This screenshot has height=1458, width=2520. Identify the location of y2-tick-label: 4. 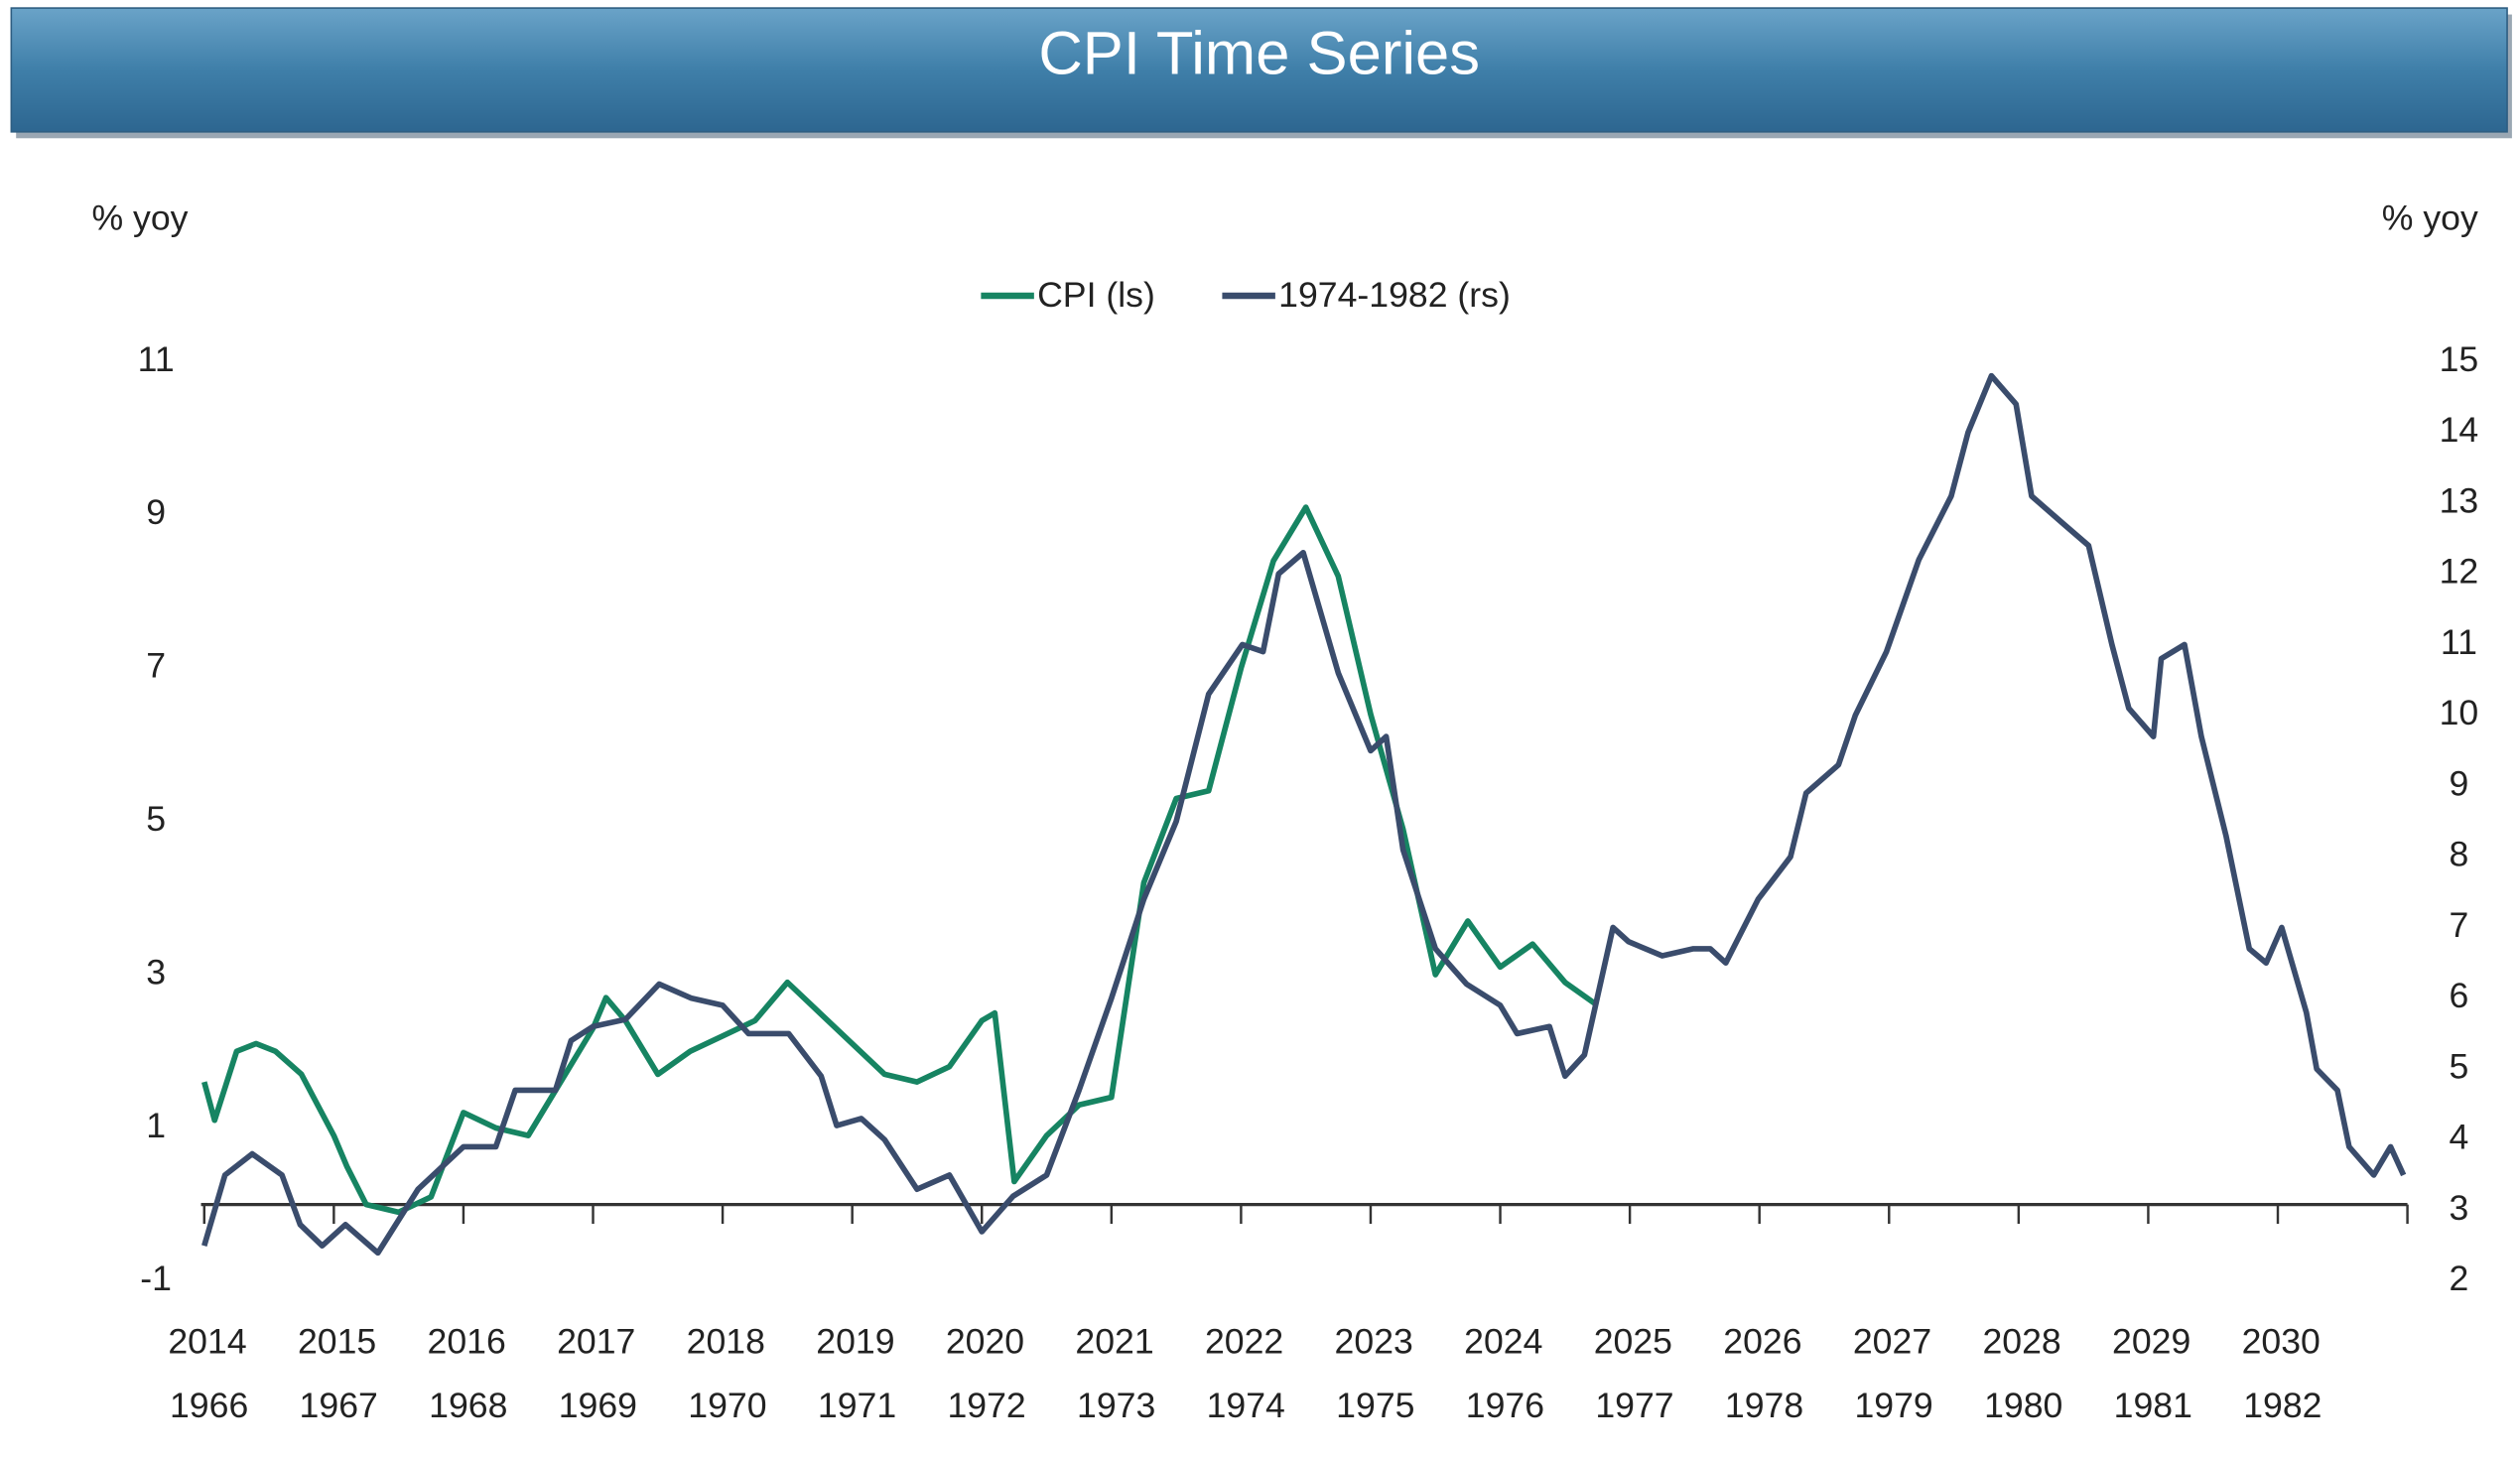
(2459, 1137).